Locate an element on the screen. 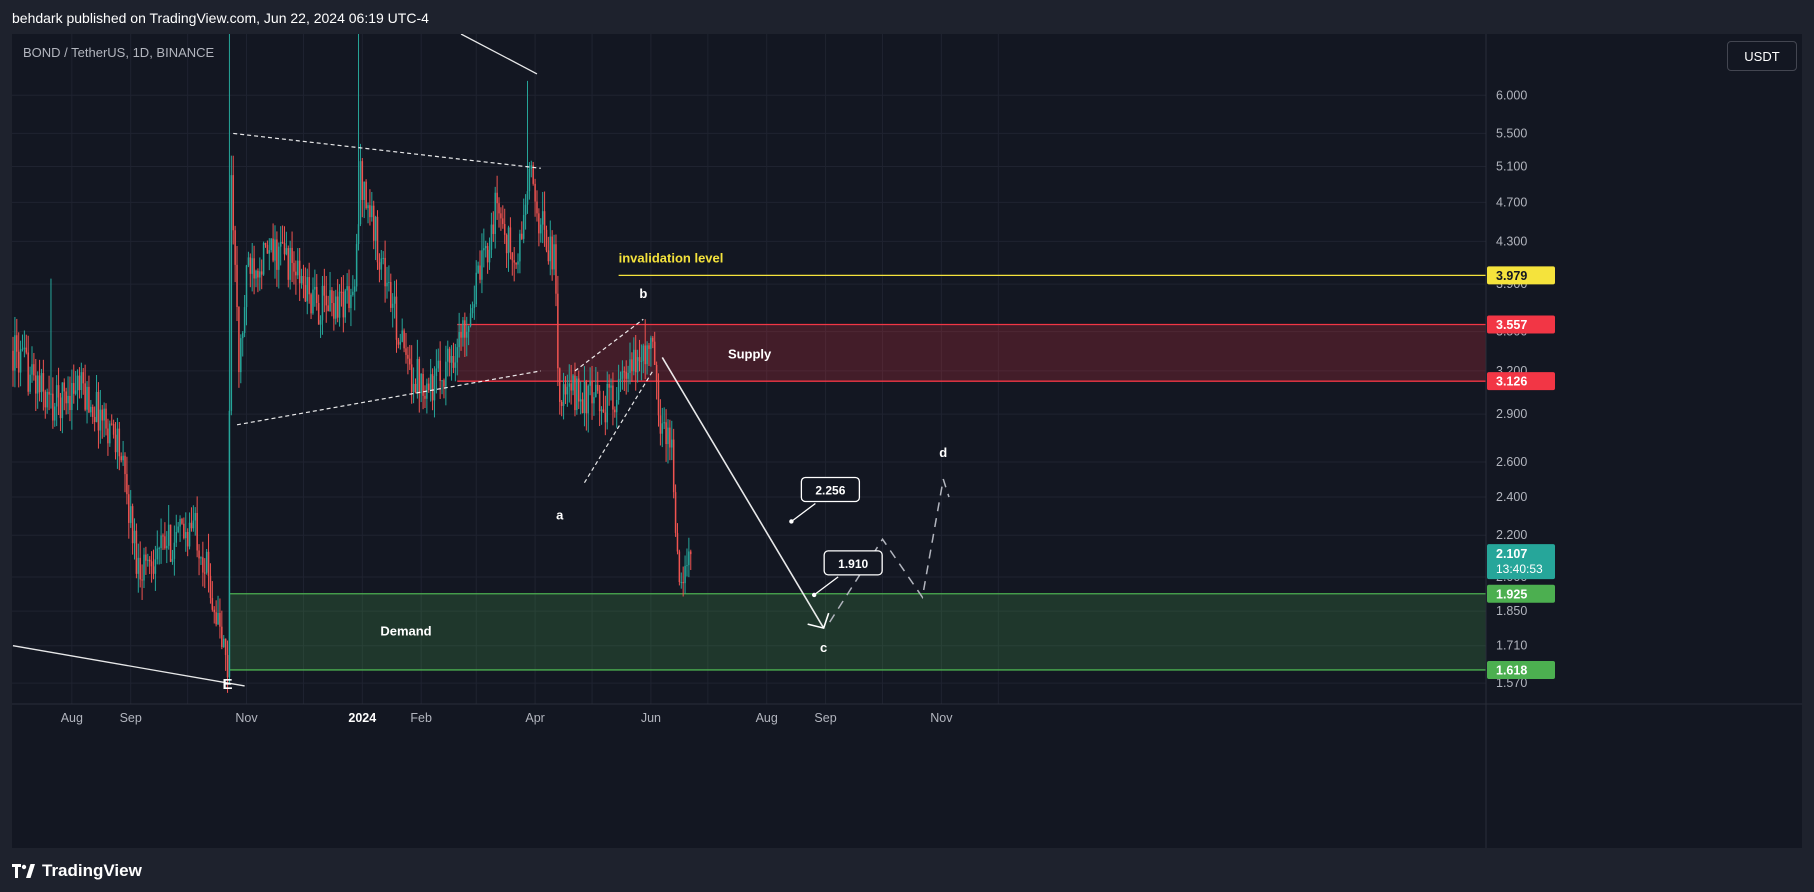  time-tick-label: Nov is located at coordinates (941, 718).